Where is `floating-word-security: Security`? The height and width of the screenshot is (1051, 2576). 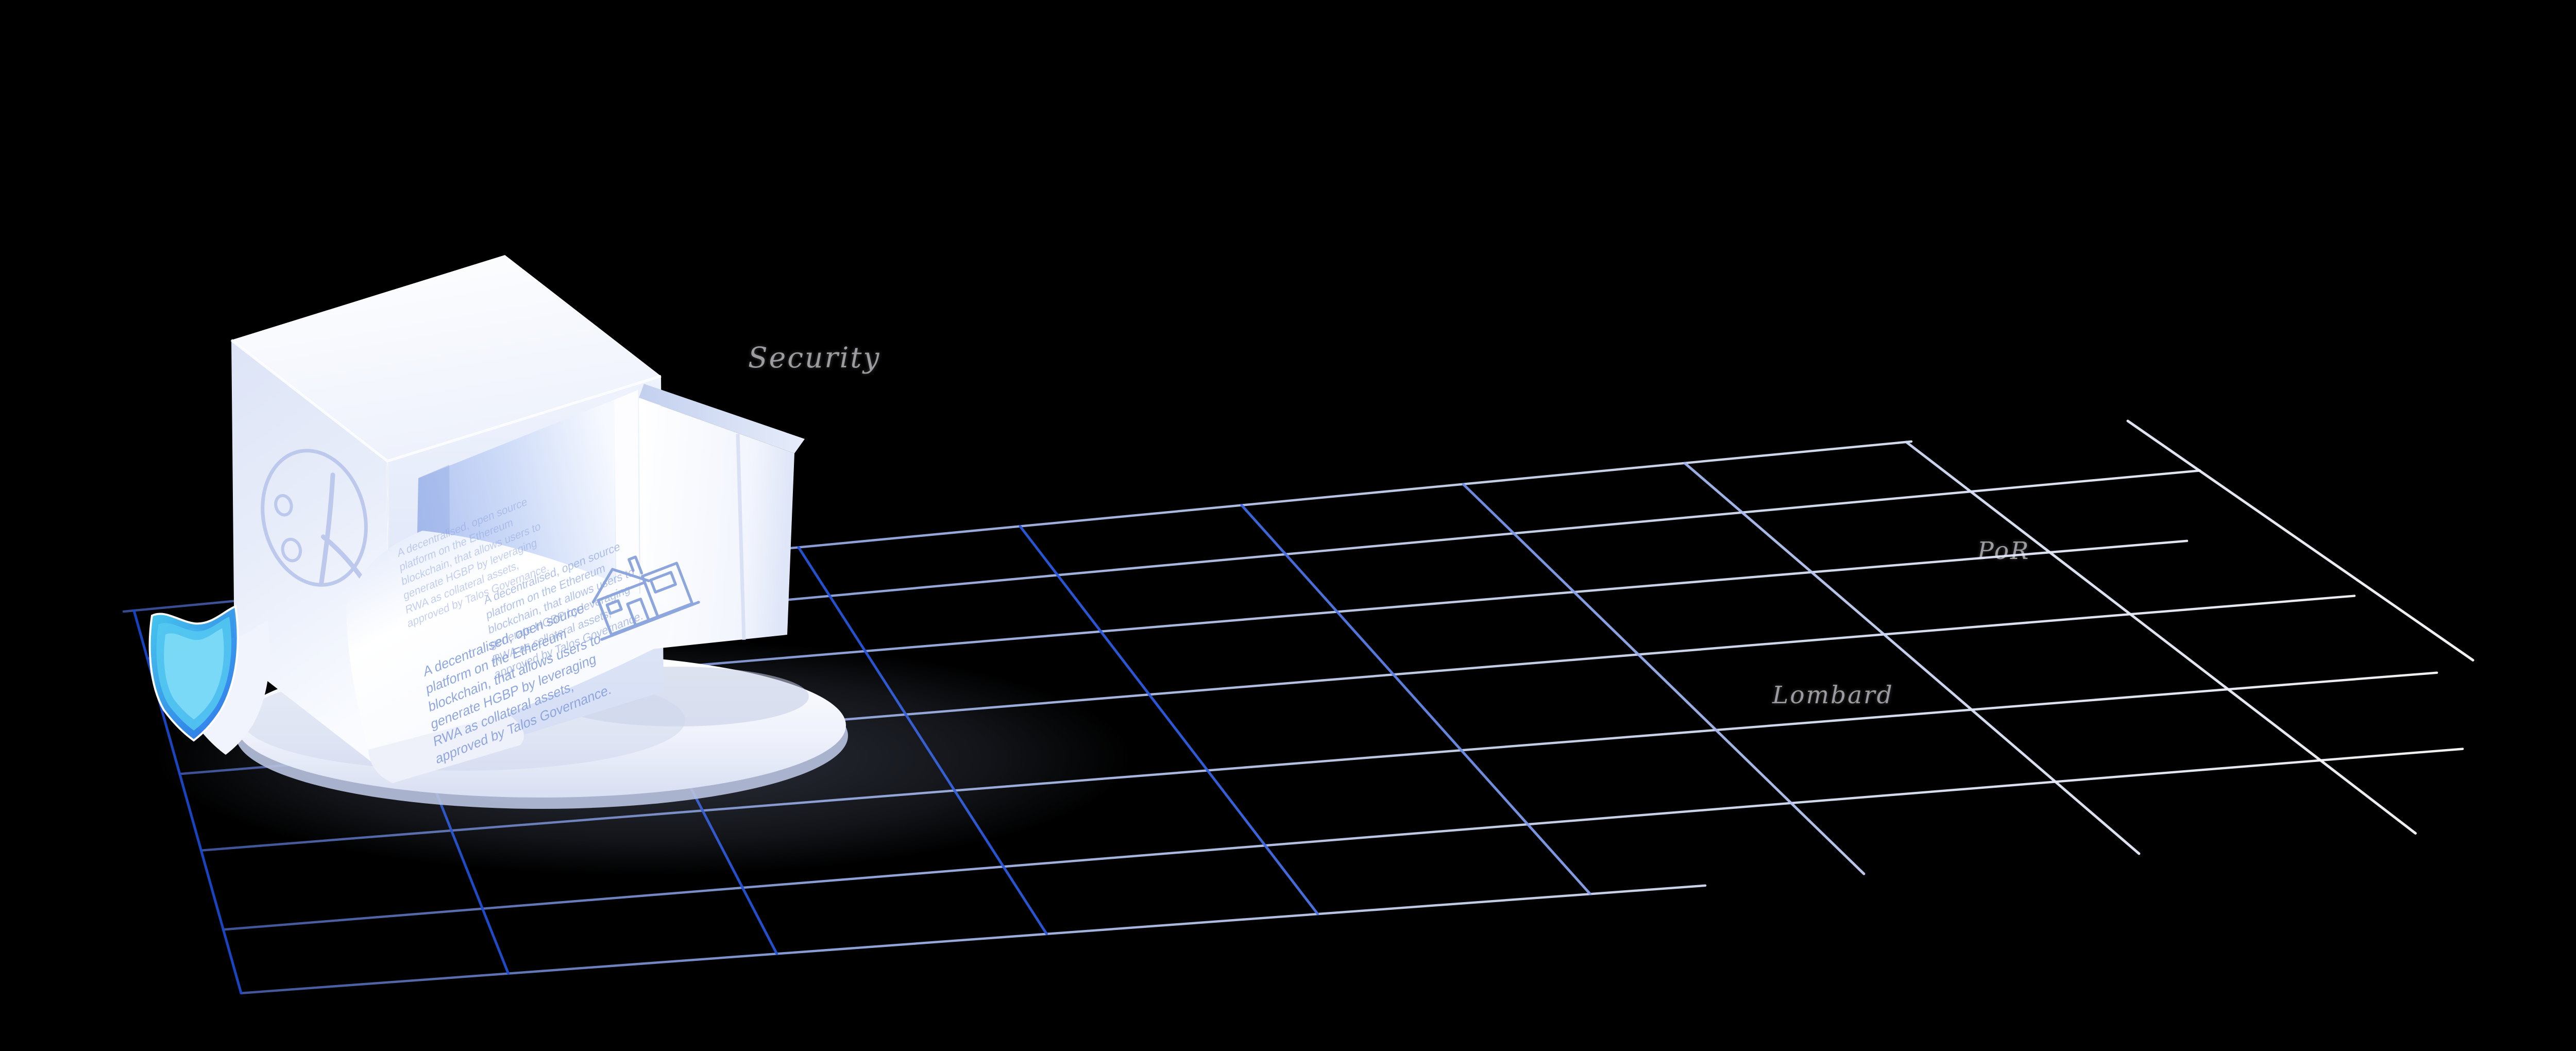
floating-word-security: Security is located at coordinates (814, 357).